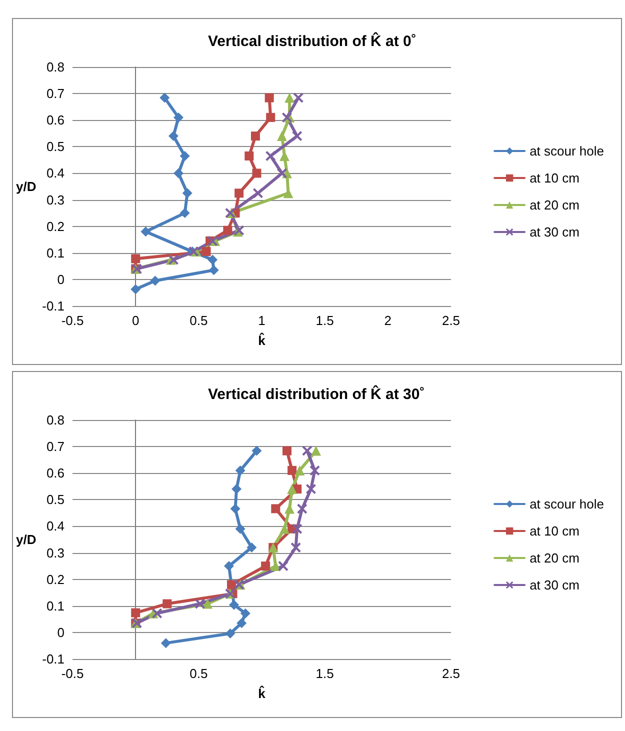  What do you see at coordinates (53, 659) in the screenshot?
I see `y-tick-label: -0.1` at bounding box center [53, 659].